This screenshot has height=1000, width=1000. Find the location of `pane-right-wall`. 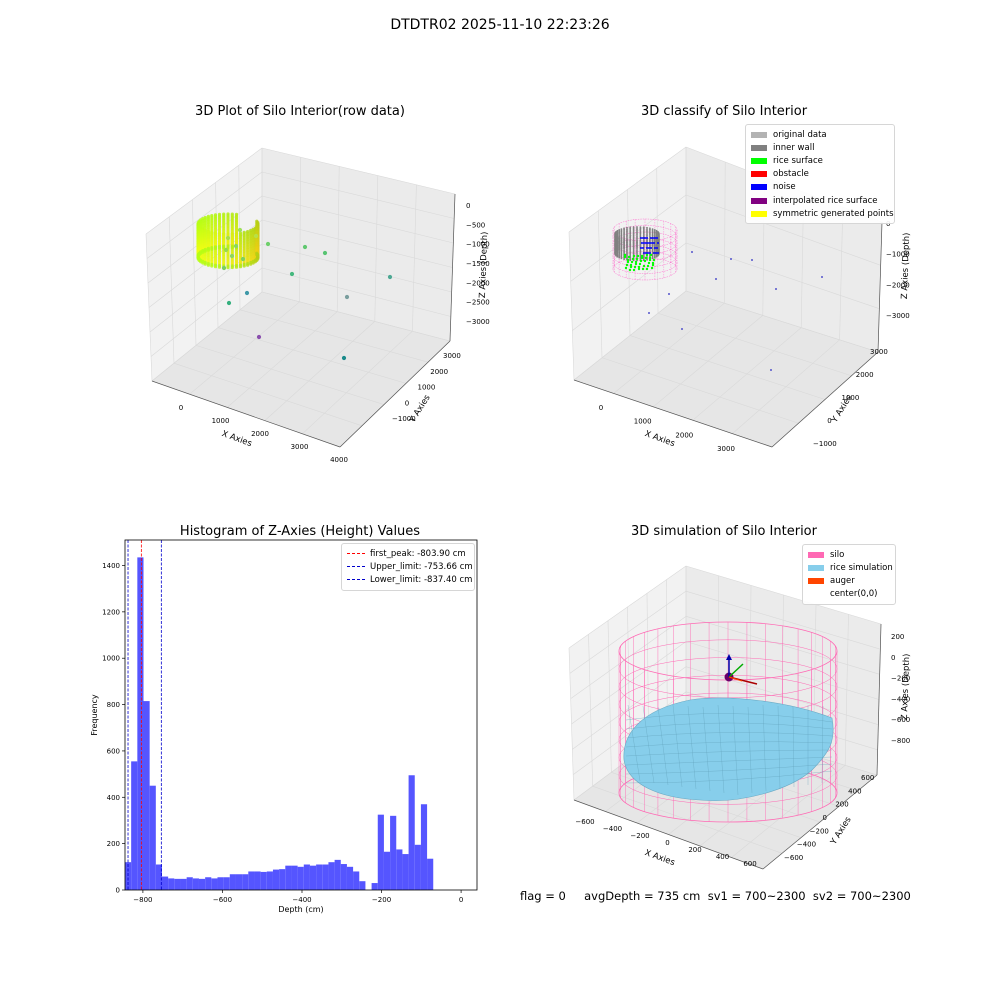

pane-right-wall is located at coordinates (784, 249).